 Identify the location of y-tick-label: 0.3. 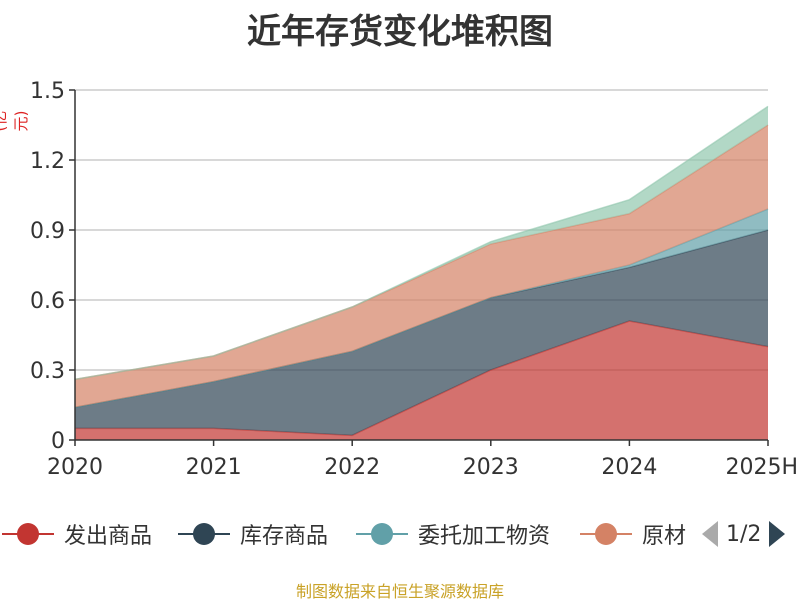
(47, 371).